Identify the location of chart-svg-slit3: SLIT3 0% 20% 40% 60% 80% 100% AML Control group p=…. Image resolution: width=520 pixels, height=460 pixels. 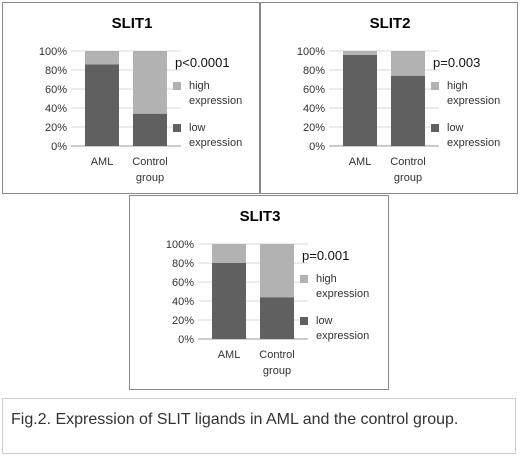
(267, 292).